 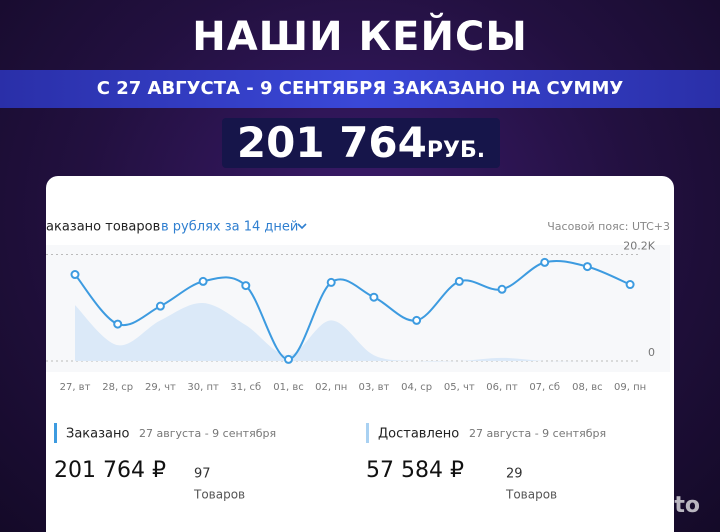 What do you see at coordinates (514, 474) in the screenshot?
I see `stat-count: 29` at bounding box center [514, 474].